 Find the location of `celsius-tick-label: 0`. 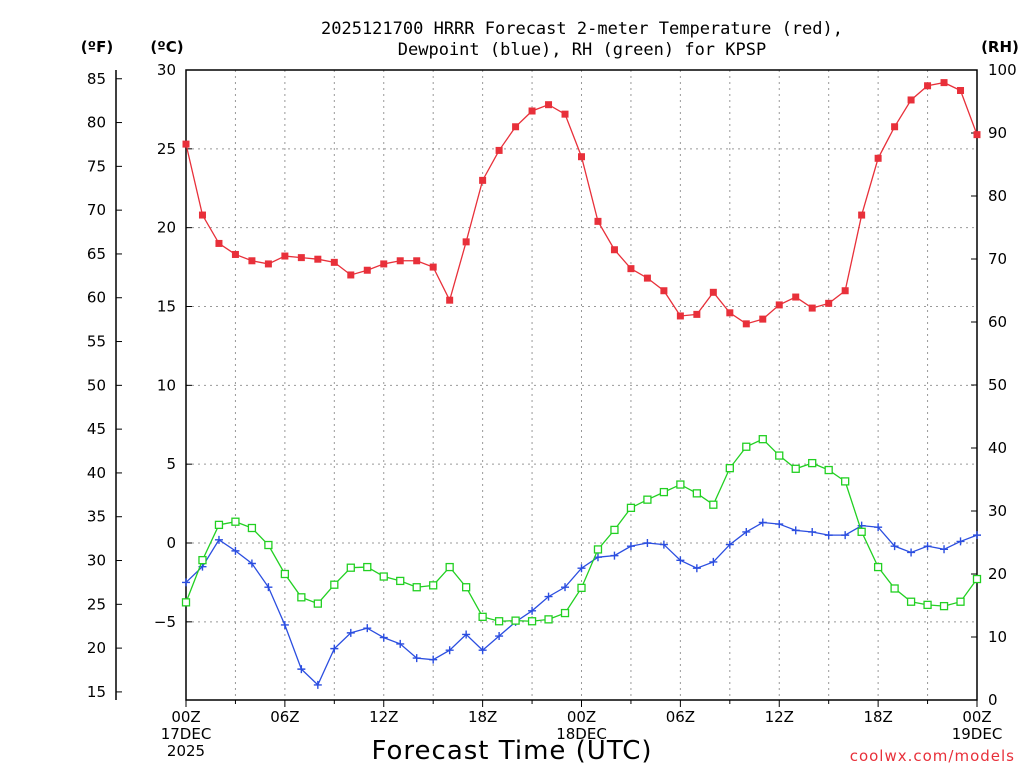

celsius-tick-label: 0 is located at coordinates (171, 543).